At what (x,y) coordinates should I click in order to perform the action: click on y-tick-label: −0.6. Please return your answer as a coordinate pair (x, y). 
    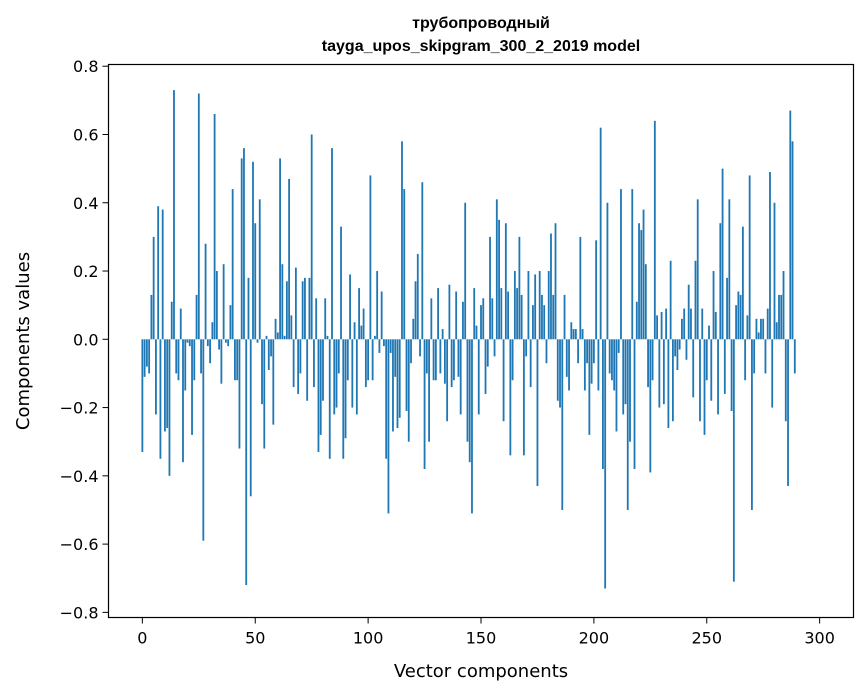
    Looking at the image, I should click on (79, 544).